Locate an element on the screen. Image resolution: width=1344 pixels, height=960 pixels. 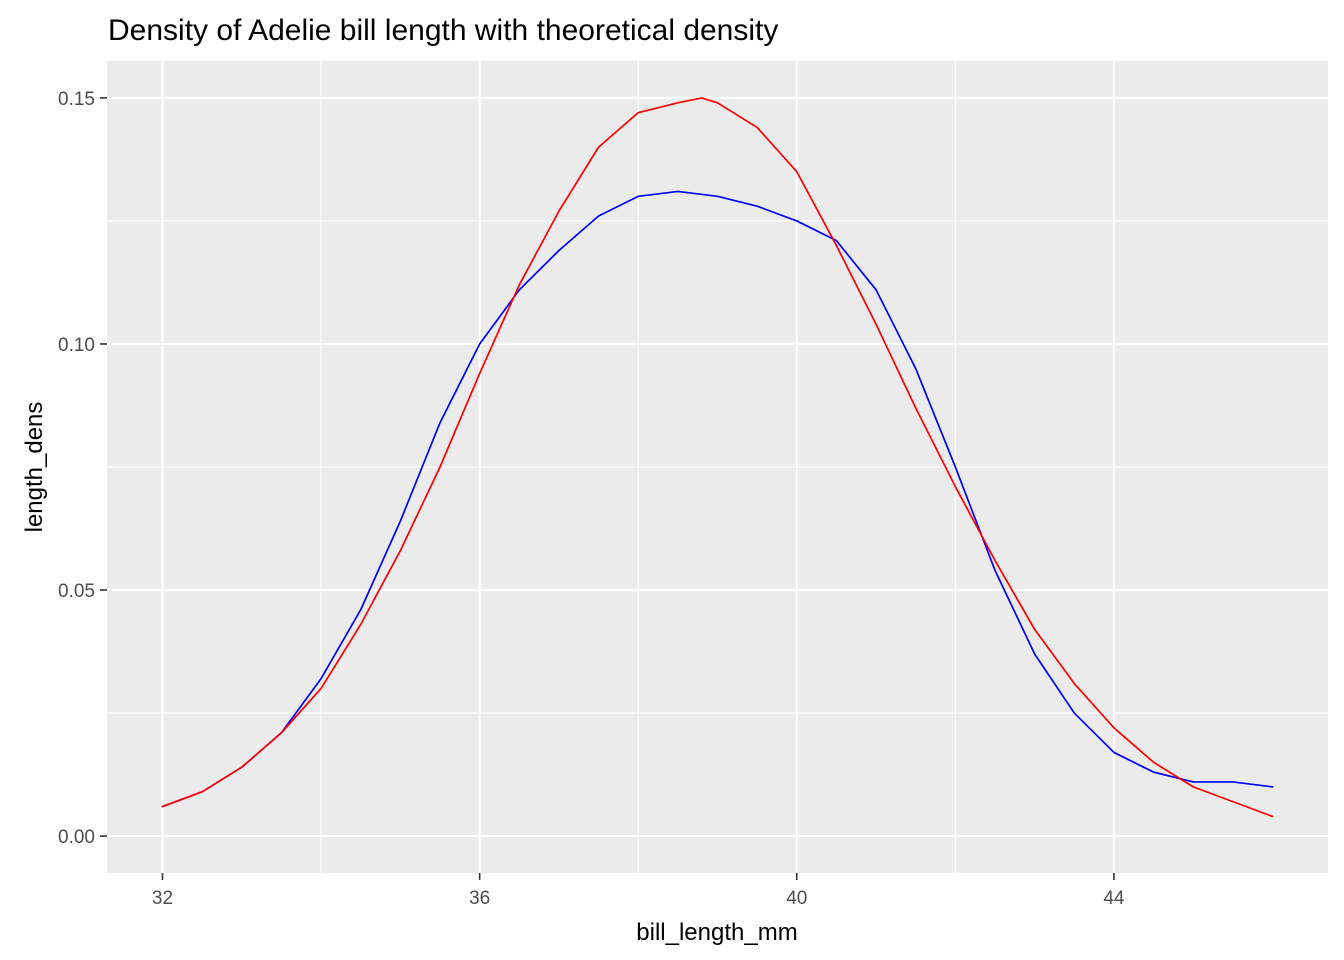
x-tick-label: 44 is located at coordinates (1114, 898).